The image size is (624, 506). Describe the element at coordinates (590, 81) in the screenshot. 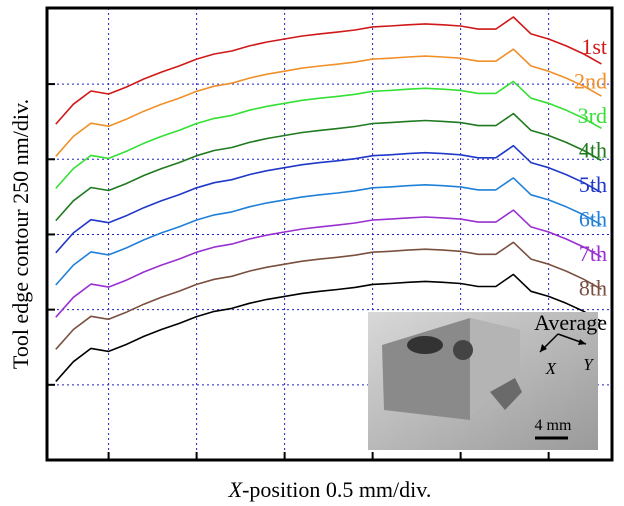

I see `legend-label: 2nd` at that location.